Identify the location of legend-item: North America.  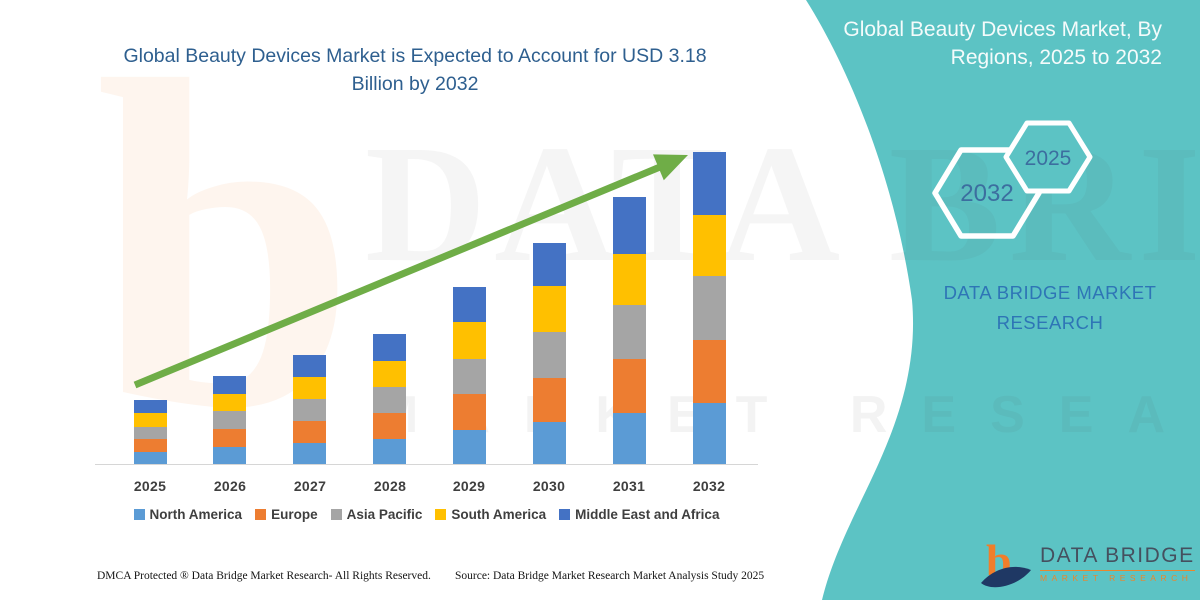
(188, 514).